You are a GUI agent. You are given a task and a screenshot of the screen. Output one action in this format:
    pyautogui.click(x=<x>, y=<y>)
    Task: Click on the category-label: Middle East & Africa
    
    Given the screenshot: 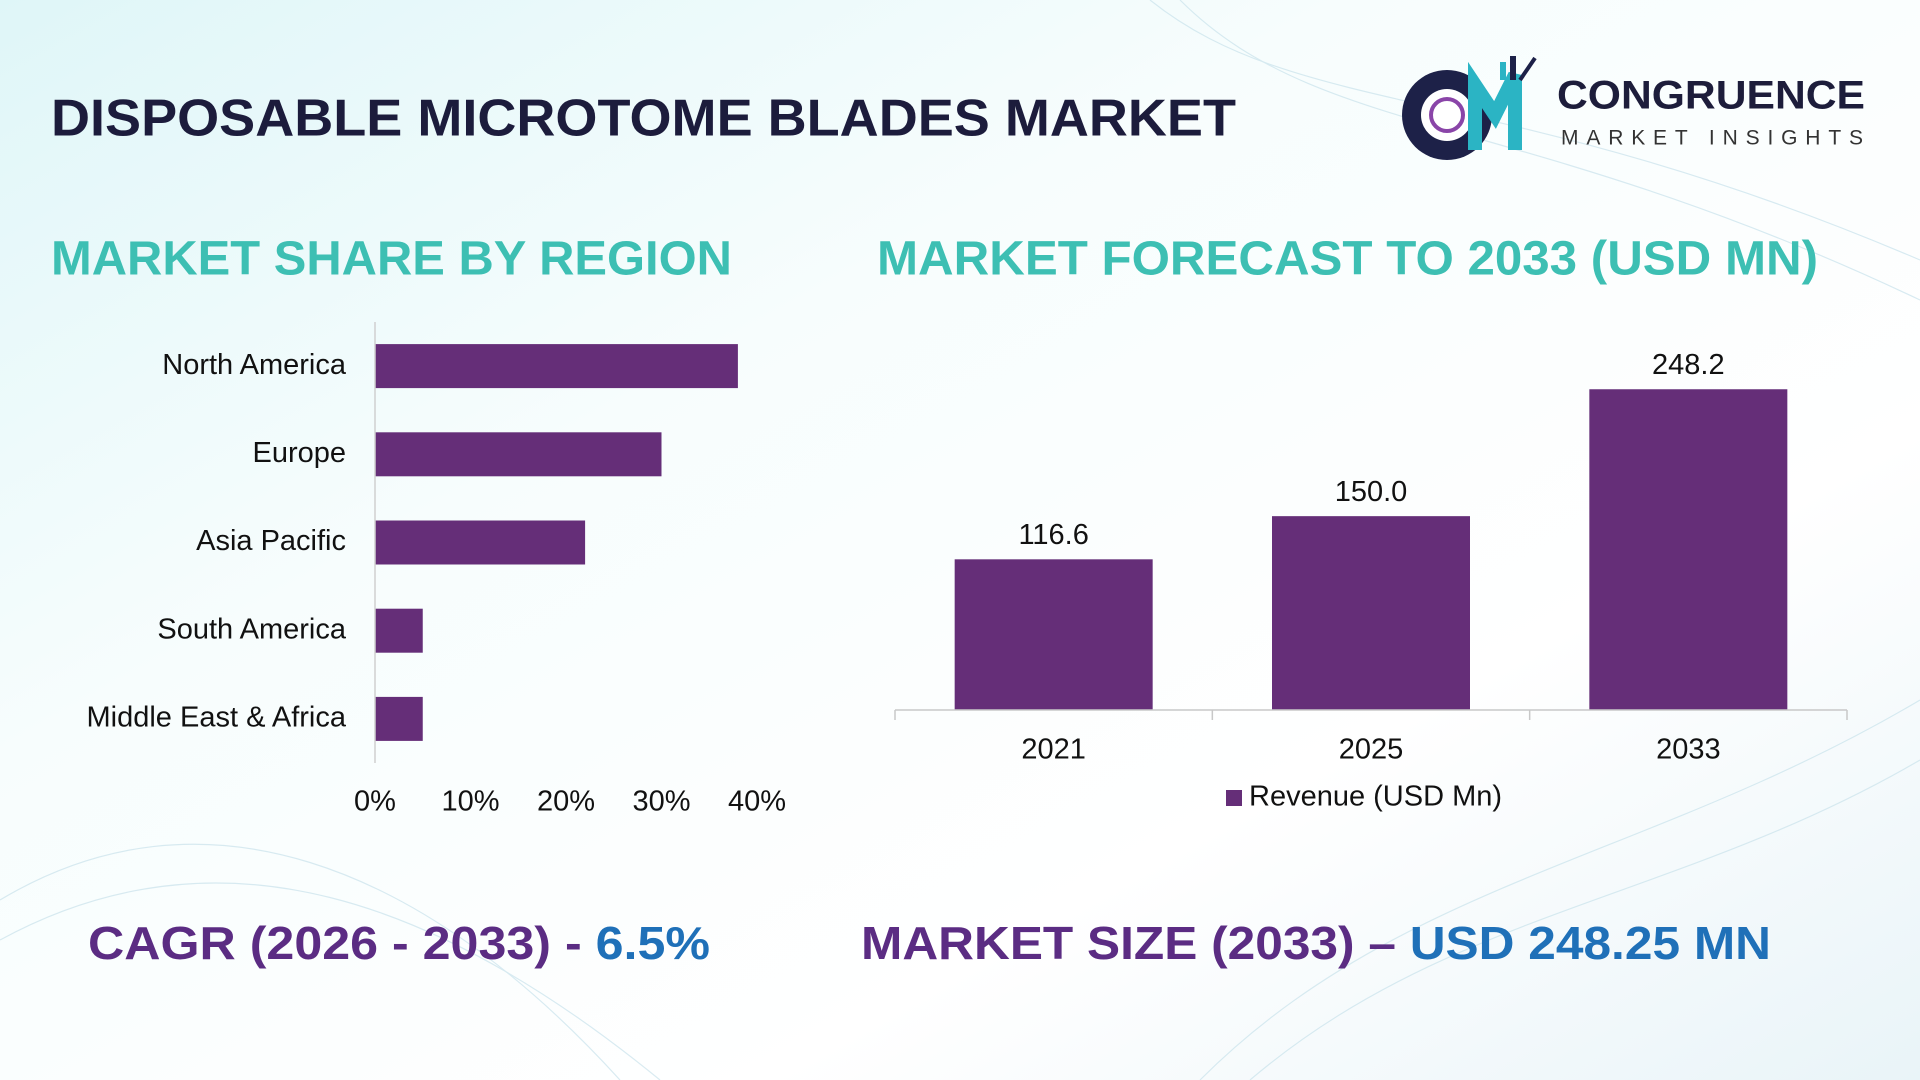 What is the action you would take?
    pyautogui.click(x=217, y=718)
    